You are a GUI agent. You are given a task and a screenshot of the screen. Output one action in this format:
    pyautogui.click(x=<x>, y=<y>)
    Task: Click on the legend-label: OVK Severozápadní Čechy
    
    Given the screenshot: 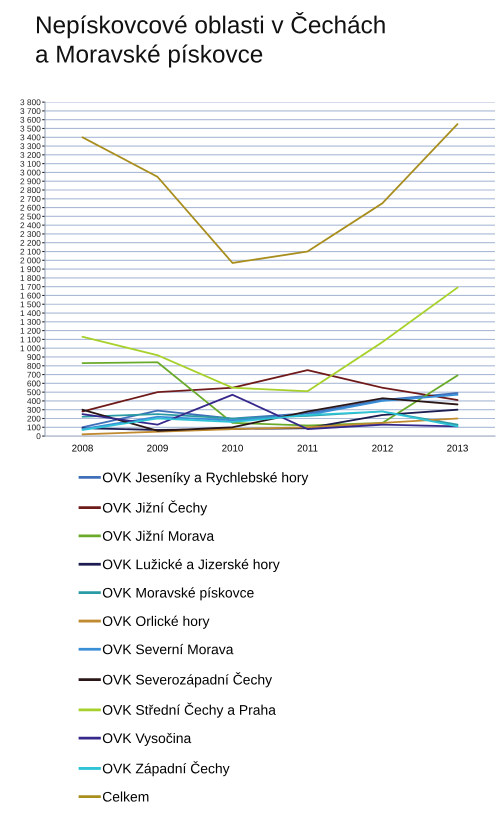 What is the action you would take?
    pyautogui.click(x=187, y=680)
    